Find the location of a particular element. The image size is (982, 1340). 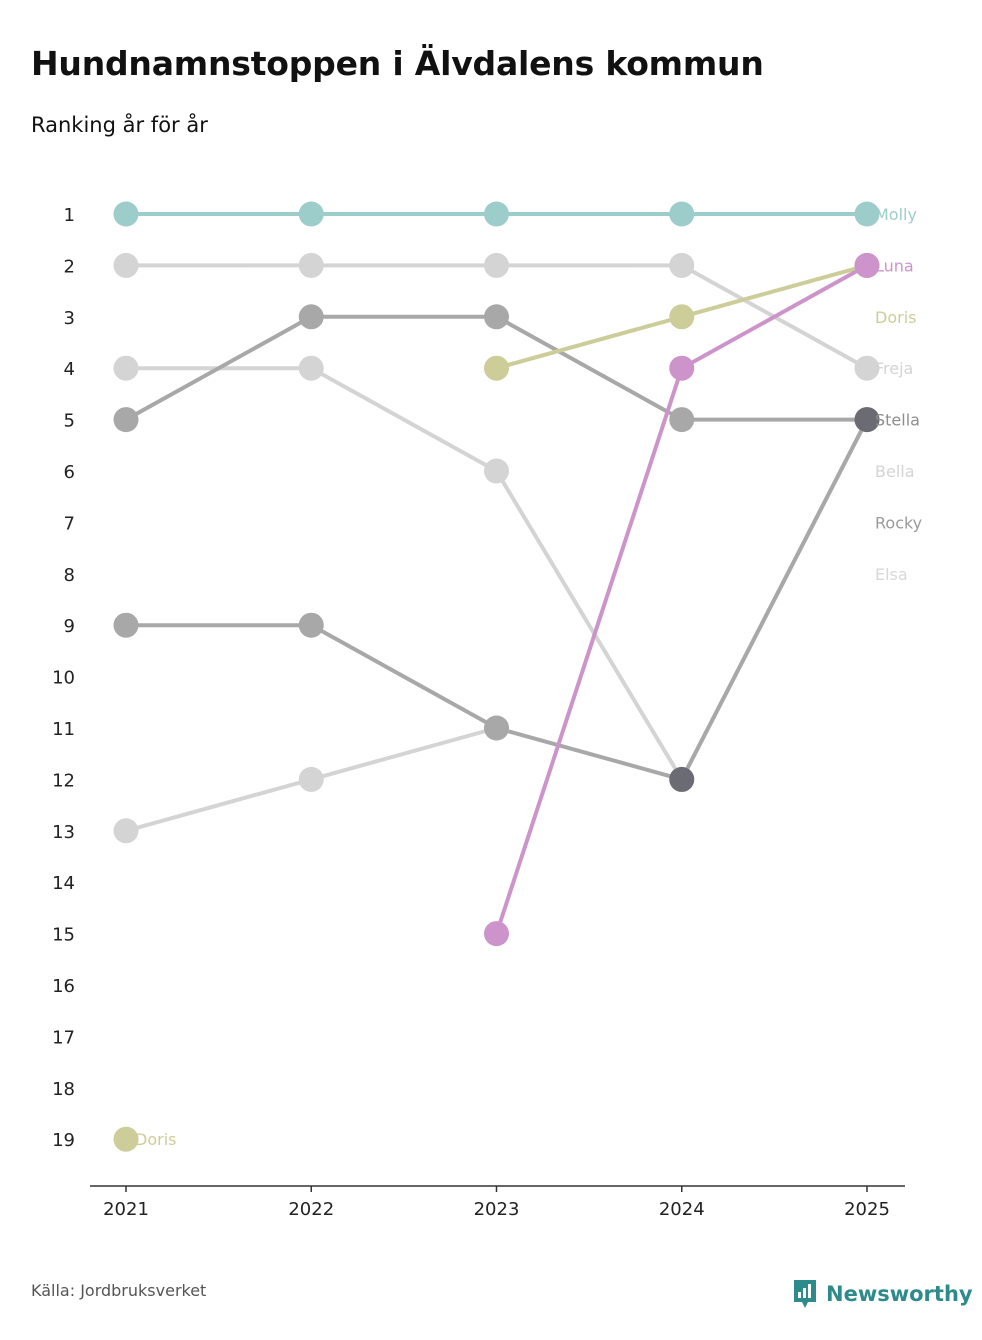

x-tick-label: 2021 is located at coordinates (126, 1209).